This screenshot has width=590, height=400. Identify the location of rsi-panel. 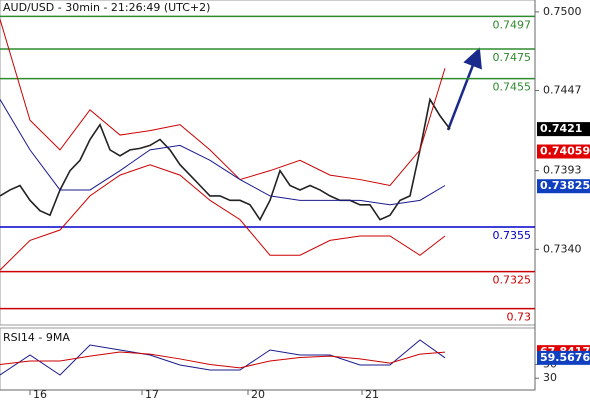
(268, 359).